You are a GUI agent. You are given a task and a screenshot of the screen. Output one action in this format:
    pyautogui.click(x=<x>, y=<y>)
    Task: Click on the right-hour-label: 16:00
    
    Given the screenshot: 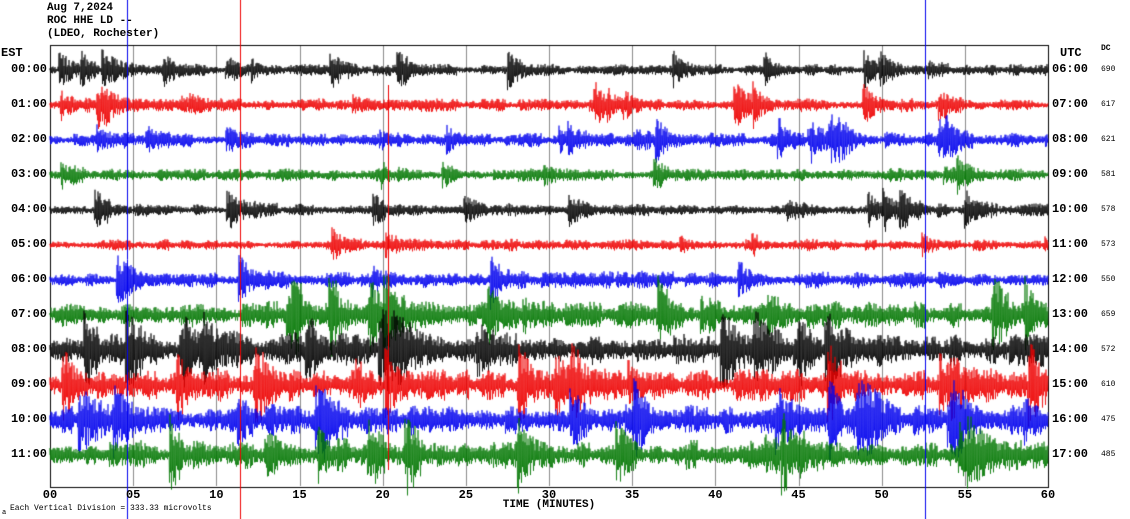 What is the action you would take?
    pyautogui.click(x=1070, y=419)
    